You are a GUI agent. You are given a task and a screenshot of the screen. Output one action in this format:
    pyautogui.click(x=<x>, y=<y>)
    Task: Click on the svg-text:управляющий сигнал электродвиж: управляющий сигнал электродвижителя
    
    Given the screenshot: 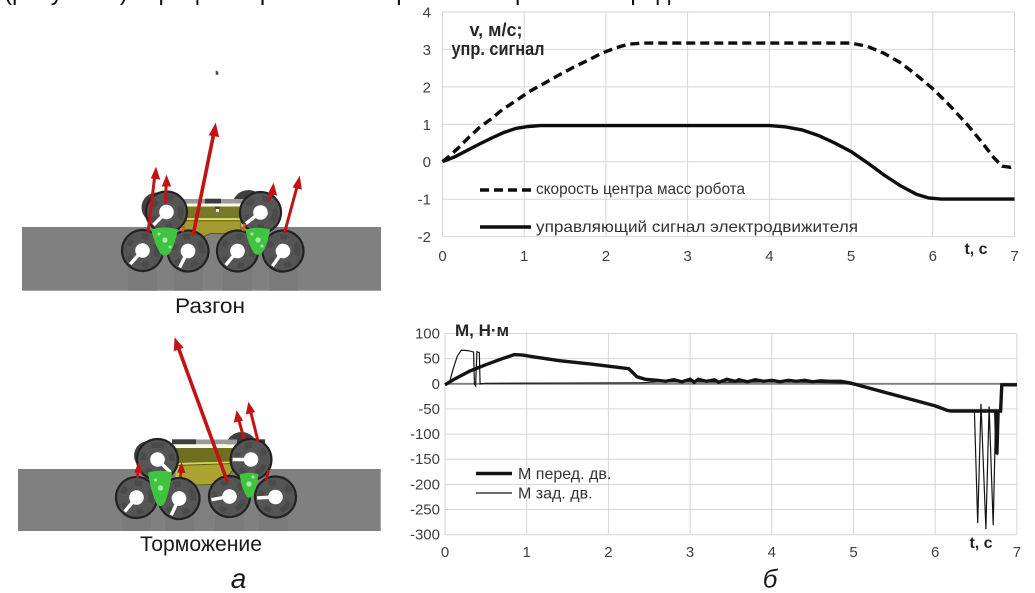 What is the action you would take?
    pyautogui.click(x=697, y=227)
    